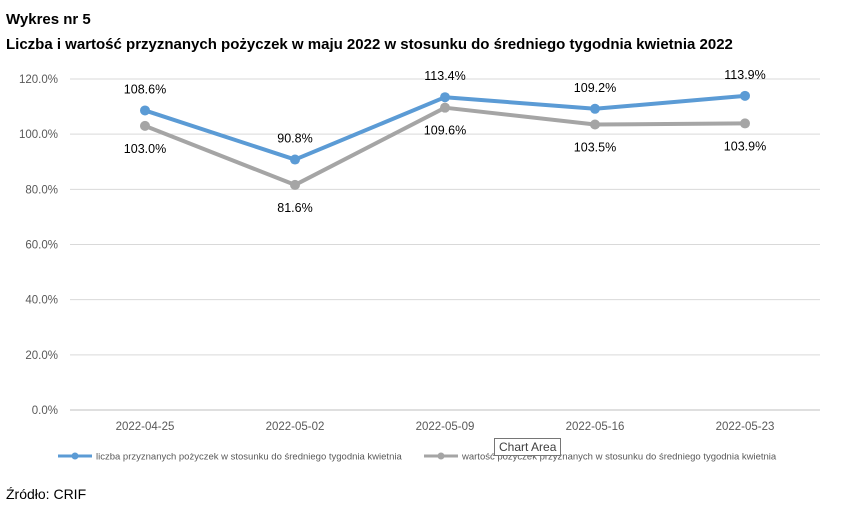  Describe the element at coordinates (38, 135) in the screenshot. I see `y-tick-label: 100.0%` at that location.